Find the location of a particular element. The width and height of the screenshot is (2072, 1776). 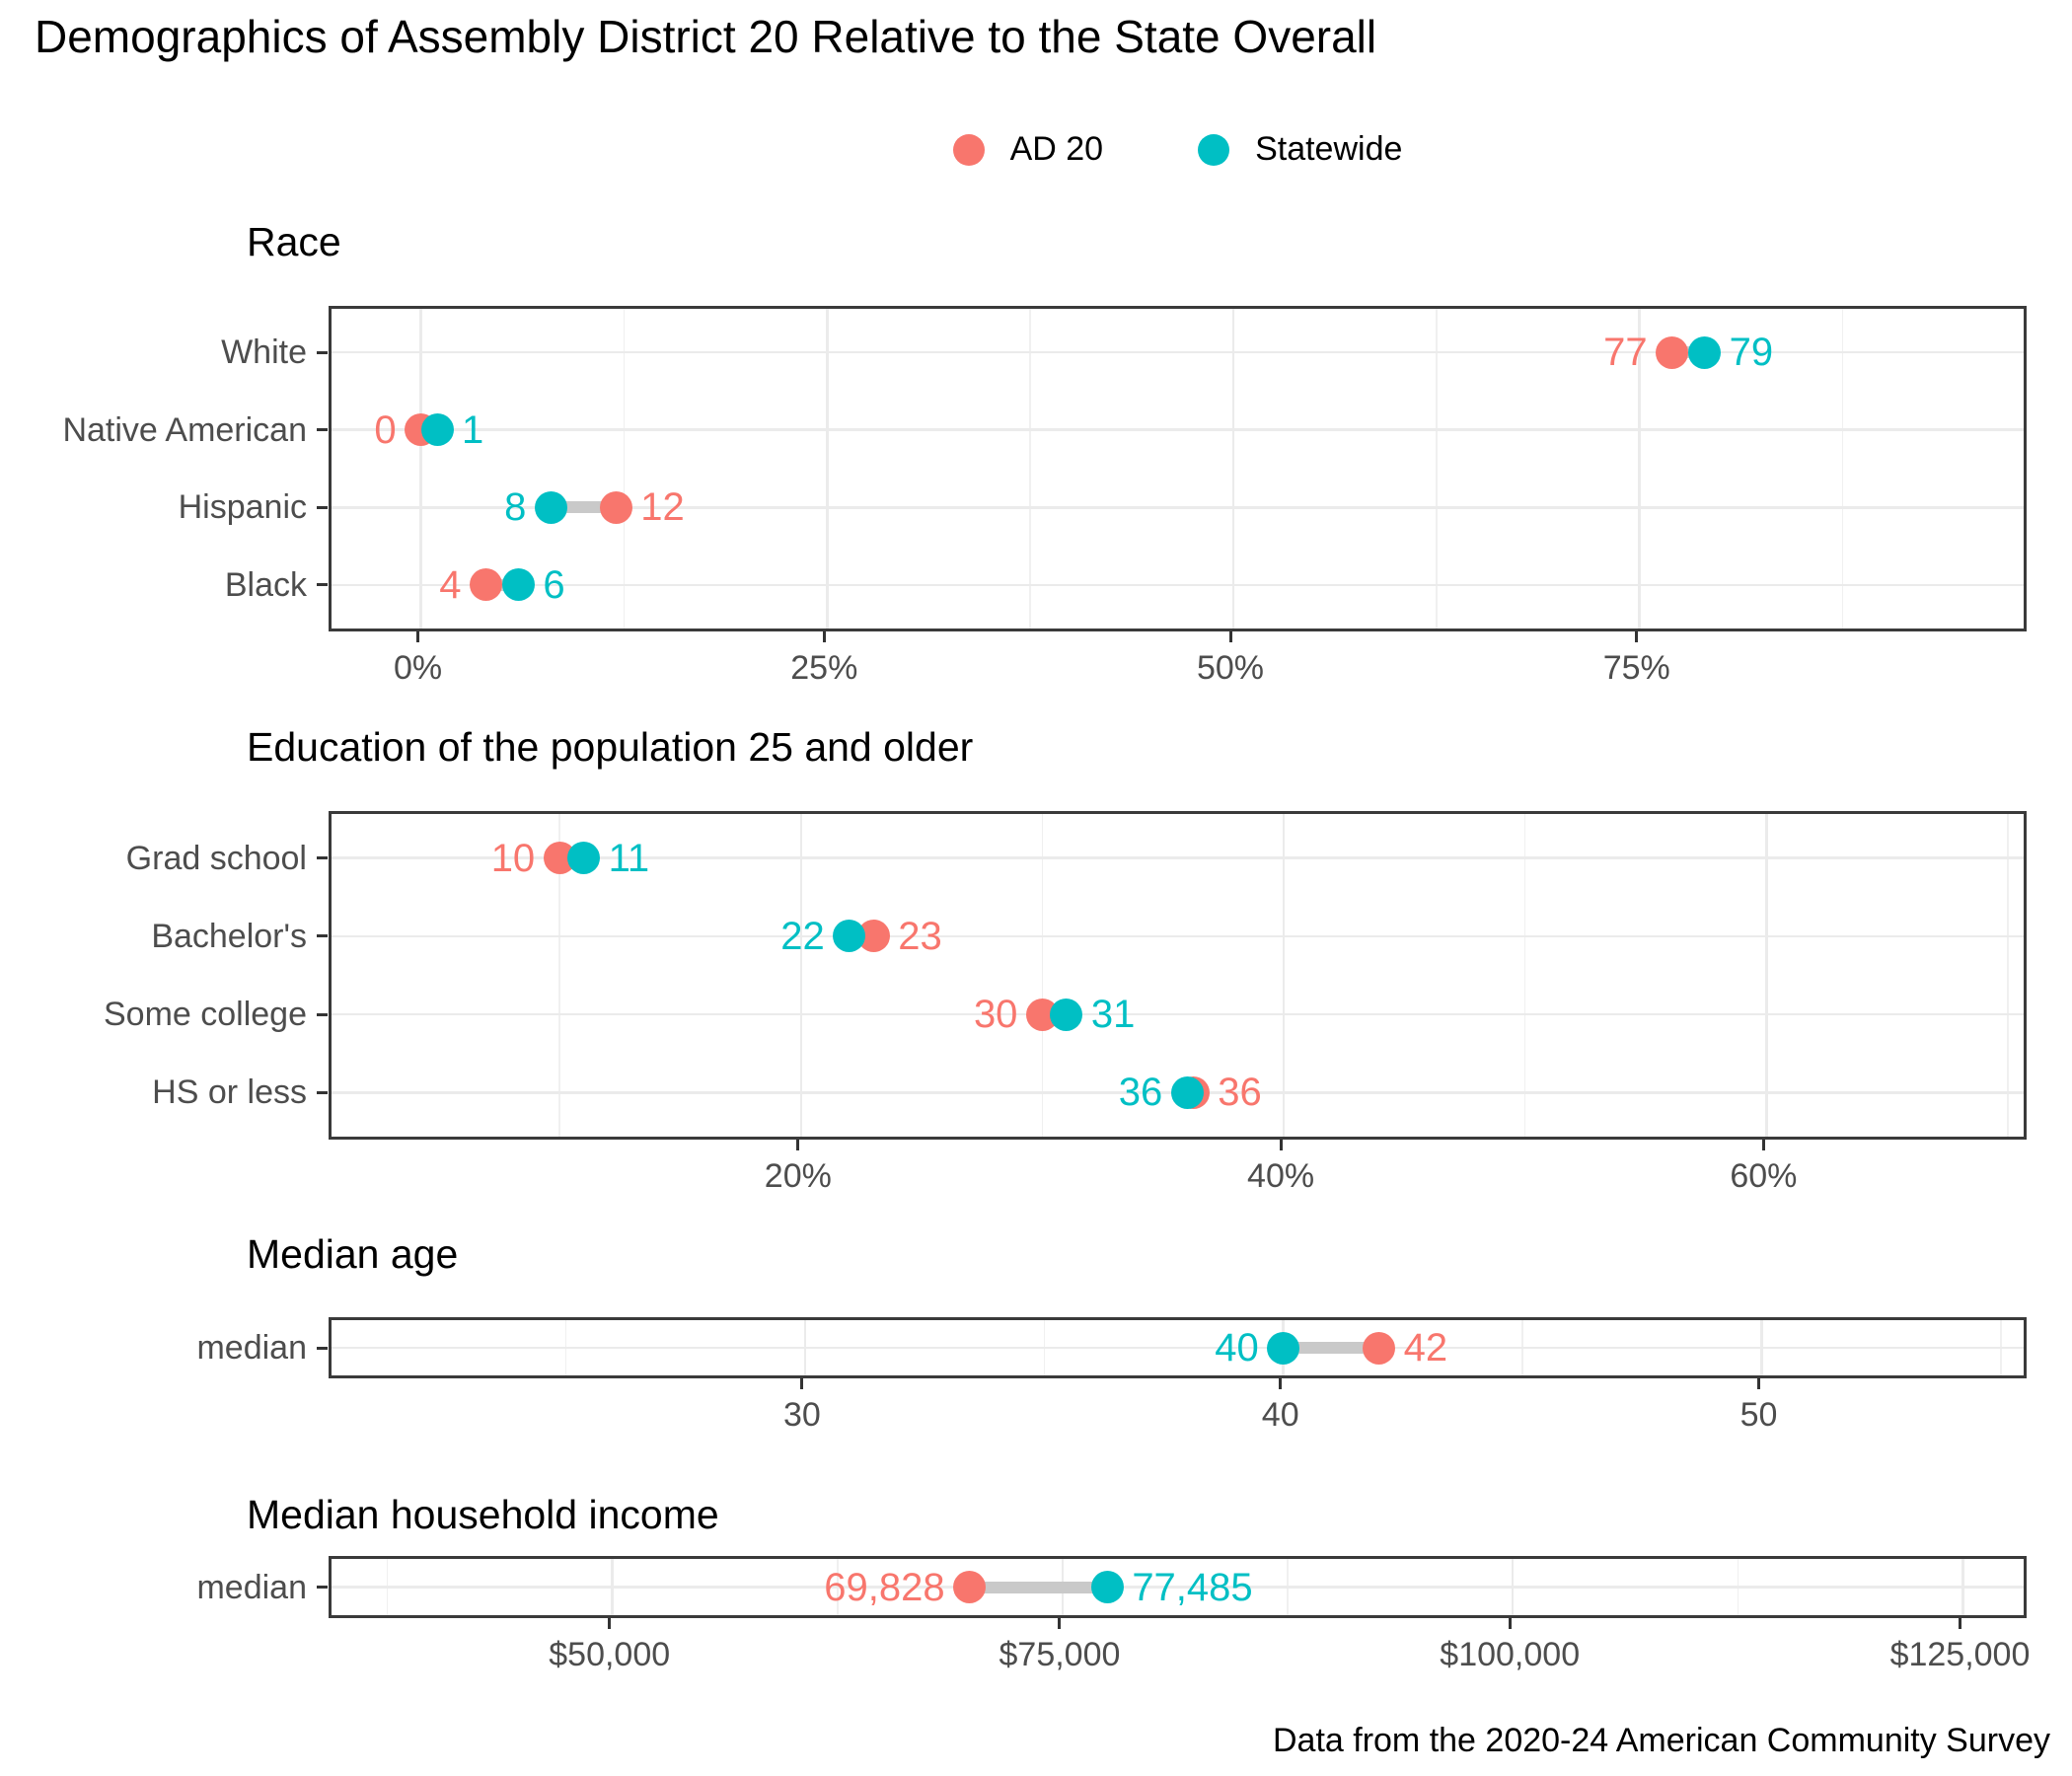

dot-statewide-native-american is located at coordinates (437, 430).